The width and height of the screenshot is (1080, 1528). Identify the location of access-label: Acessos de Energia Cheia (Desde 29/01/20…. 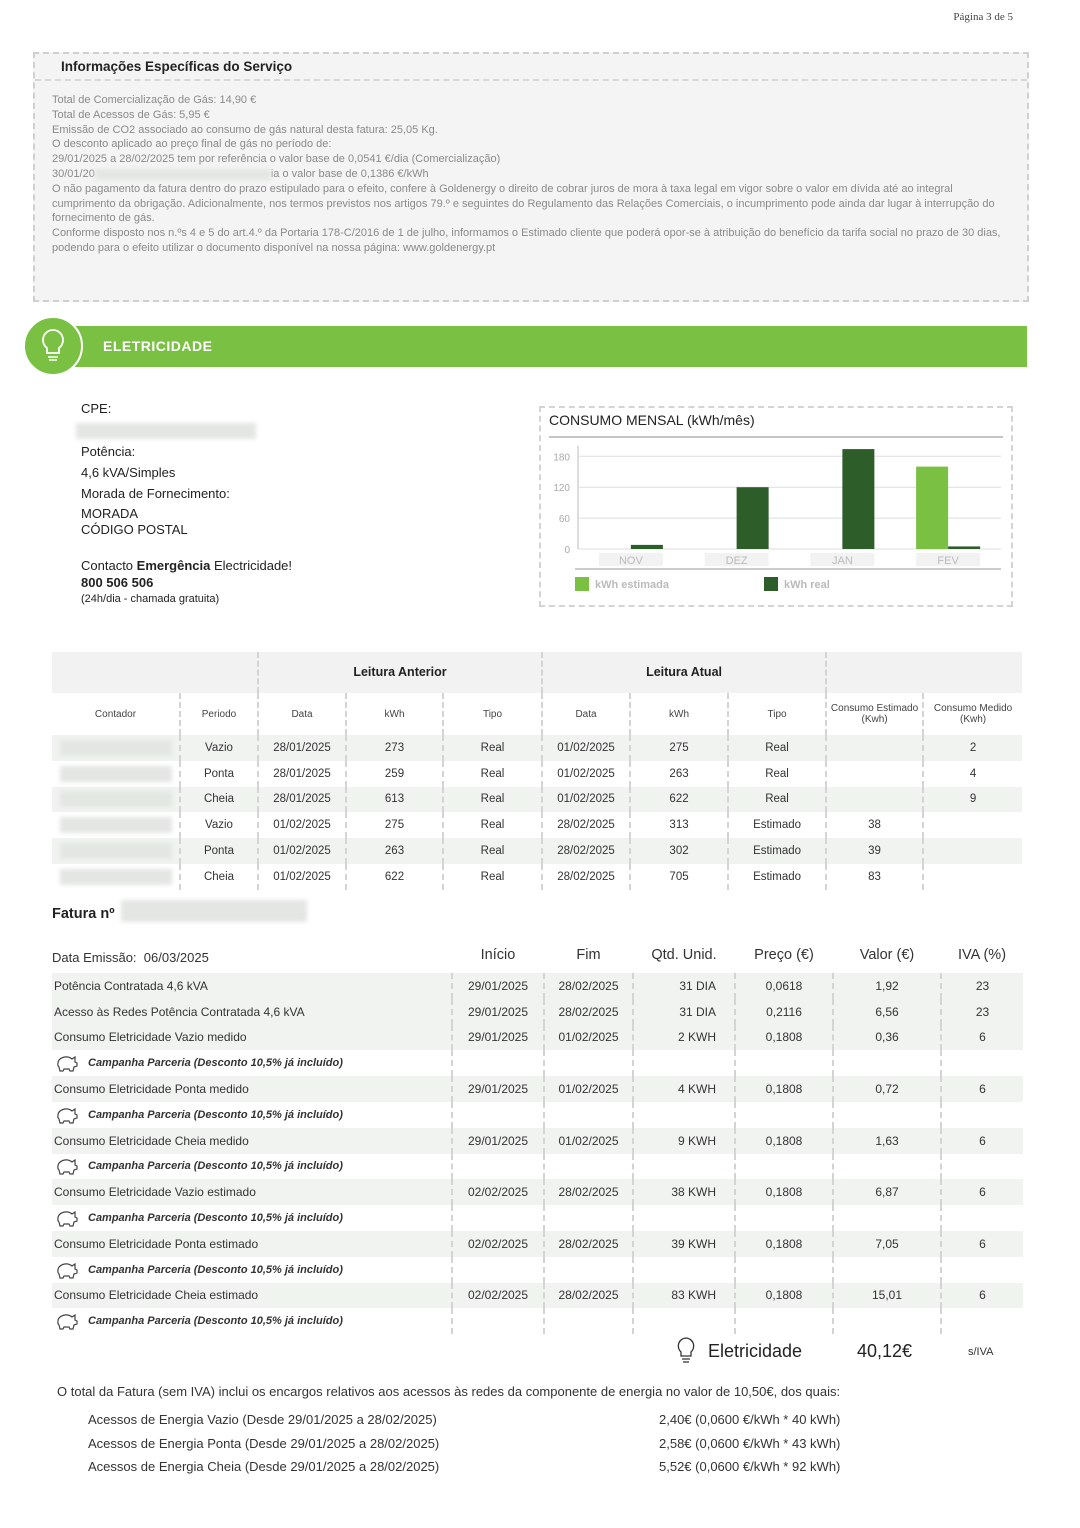
(264, 1466).